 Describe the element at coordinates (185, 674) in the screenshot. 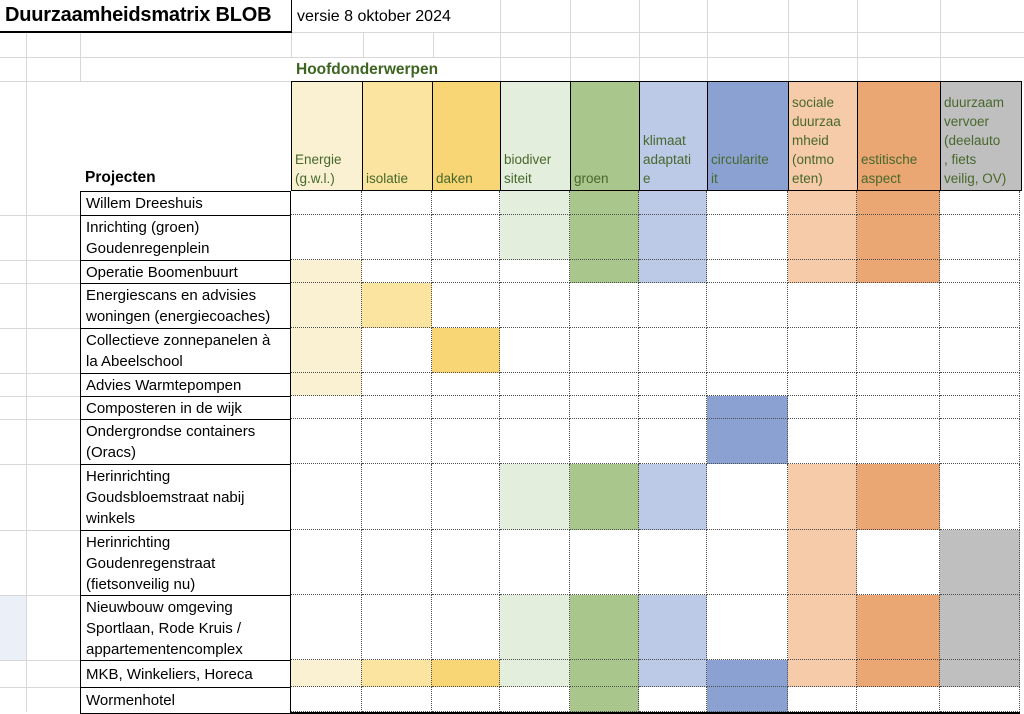

I see `project-row: MKB, Winkeliers, Horeca` at that location.